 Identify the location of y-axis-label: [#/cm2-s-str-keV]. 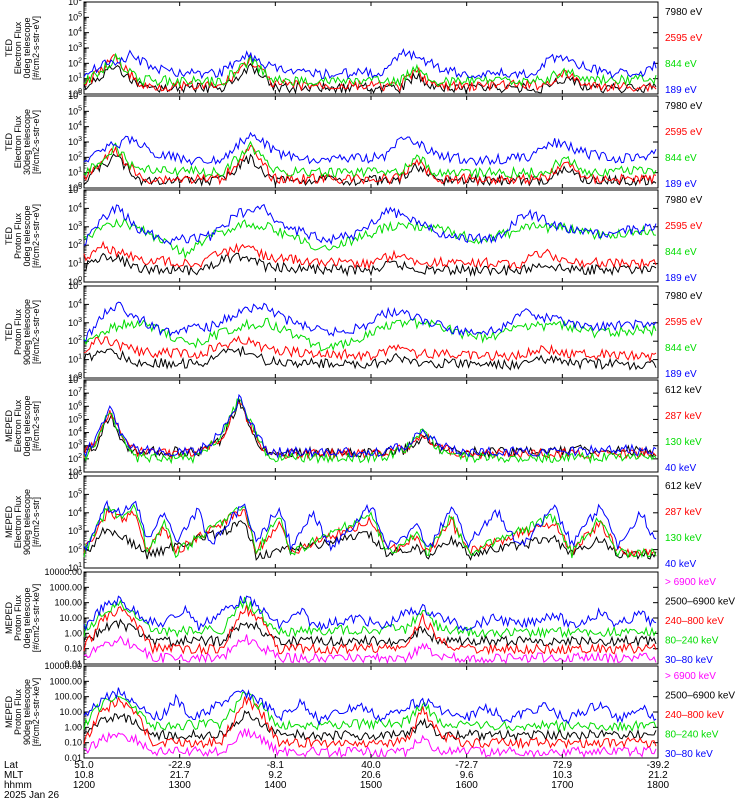
(36, 712).